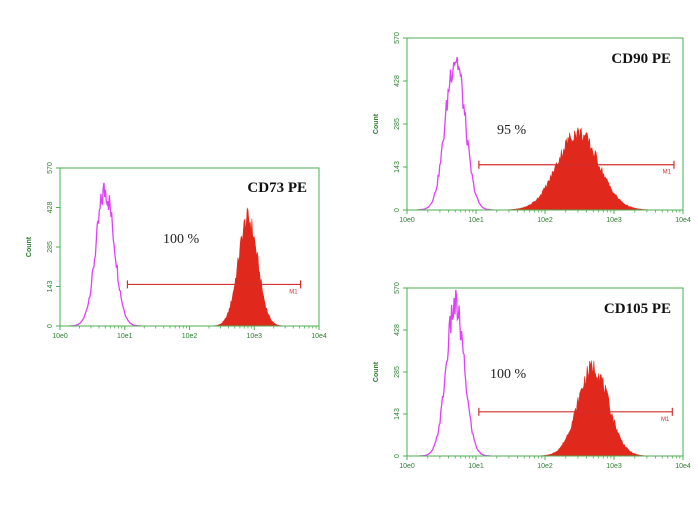 Image resolution: width=698 pixels, height=507 pixels. I want to click on panel-title: CD105 PE, so click(637, 309).